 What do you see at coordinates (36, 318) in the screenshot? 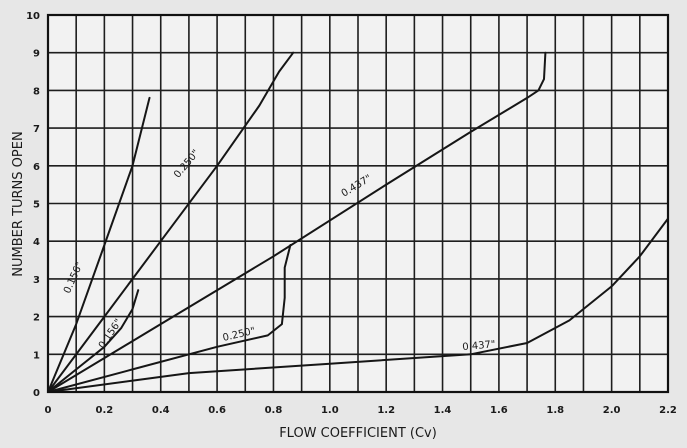
I see `y-tick-label: 2` at bounding box center [36, 318].